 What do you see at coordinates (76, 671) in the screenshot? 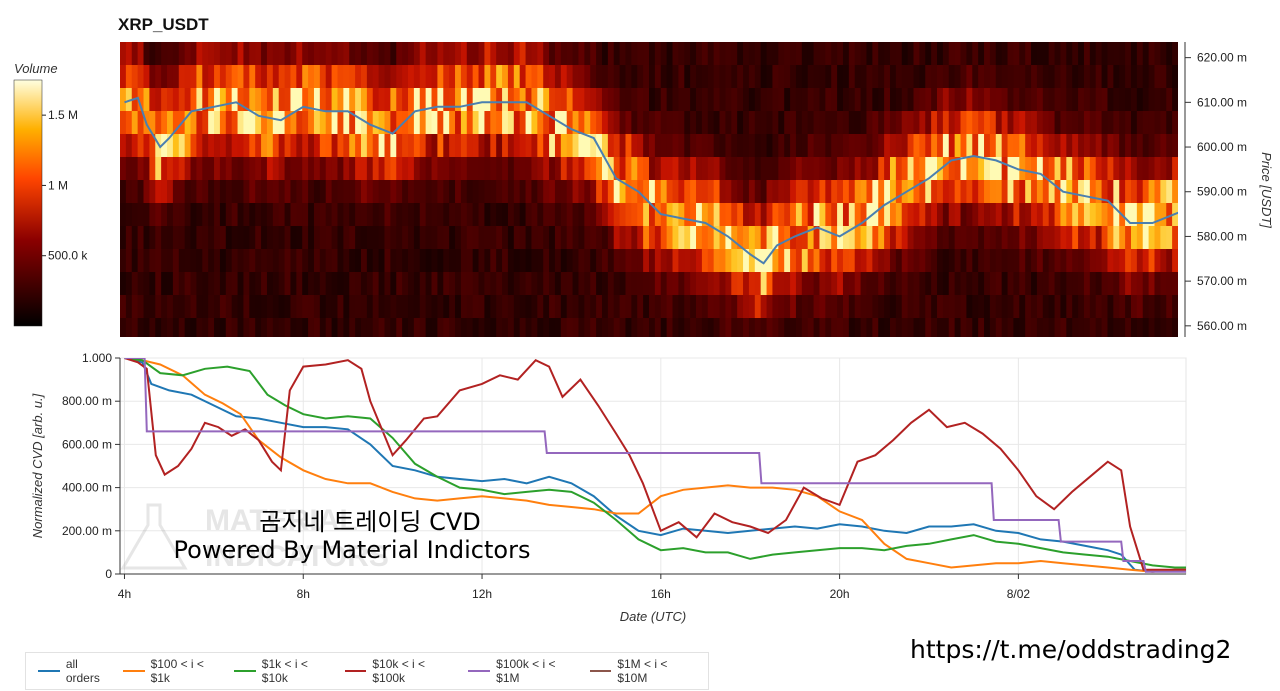
I see `legend-item-0: all orders` at bounding box center [76, 671].